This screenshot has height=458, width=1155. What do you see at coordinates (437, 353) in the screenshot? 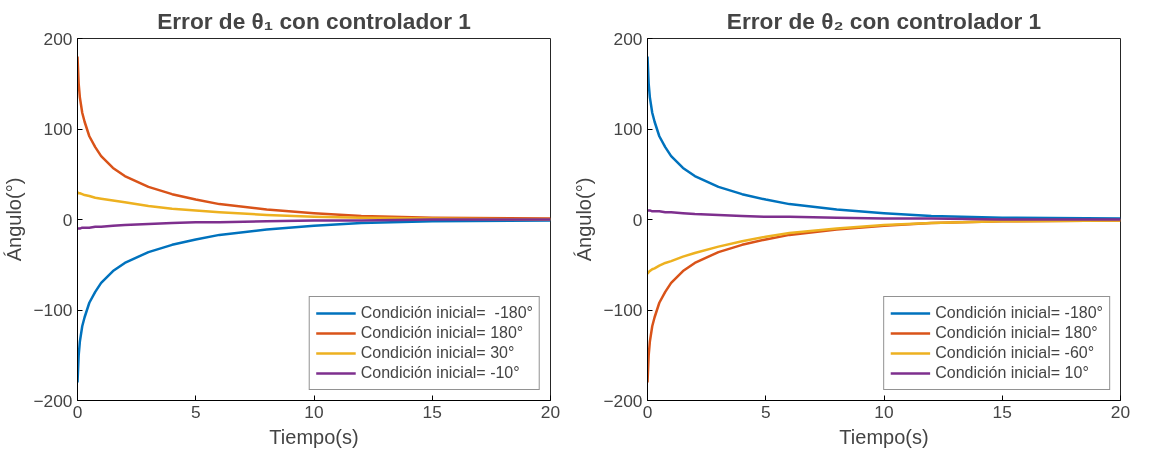
I see `legend-label: Condición inicial= 30°` at bounding box center [437, 353].